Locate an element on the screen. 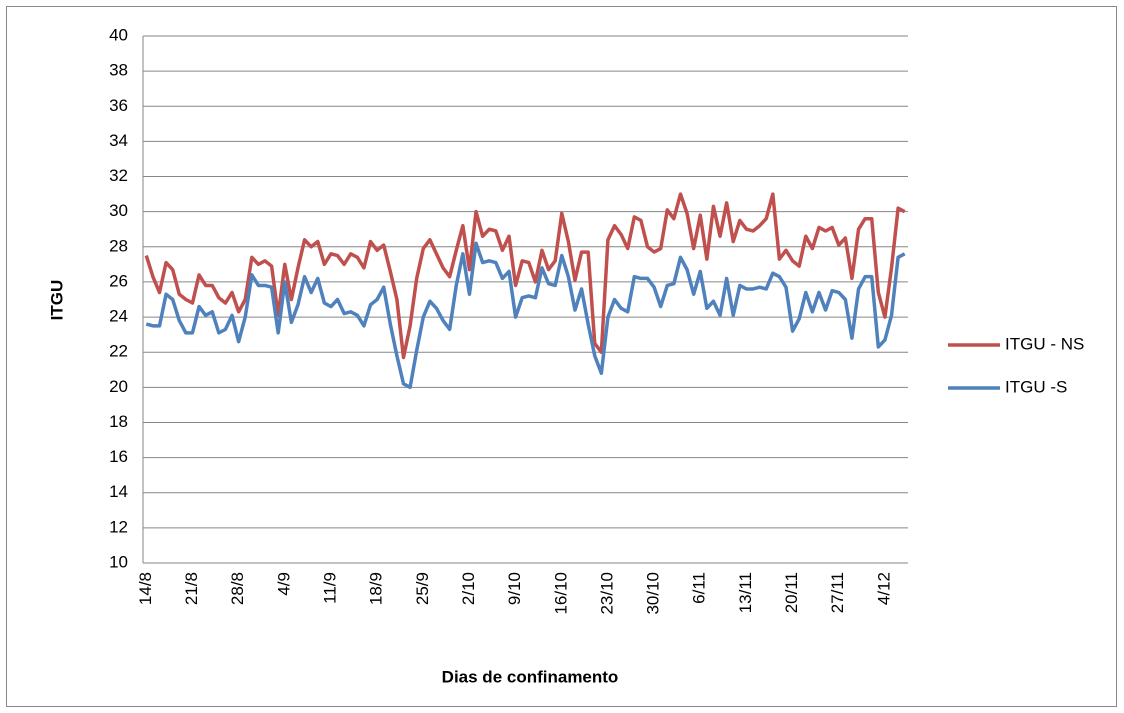 The image size is (1124, 713). x-tick-label: 18/9 is located at coordinates (376, 588).